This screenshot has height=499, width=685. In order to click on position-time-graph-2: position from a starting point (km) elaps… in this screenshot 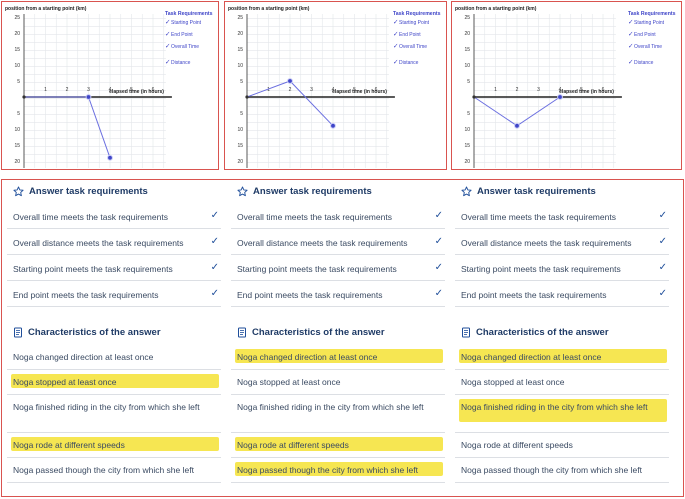, I will do `click(335, 85)`.